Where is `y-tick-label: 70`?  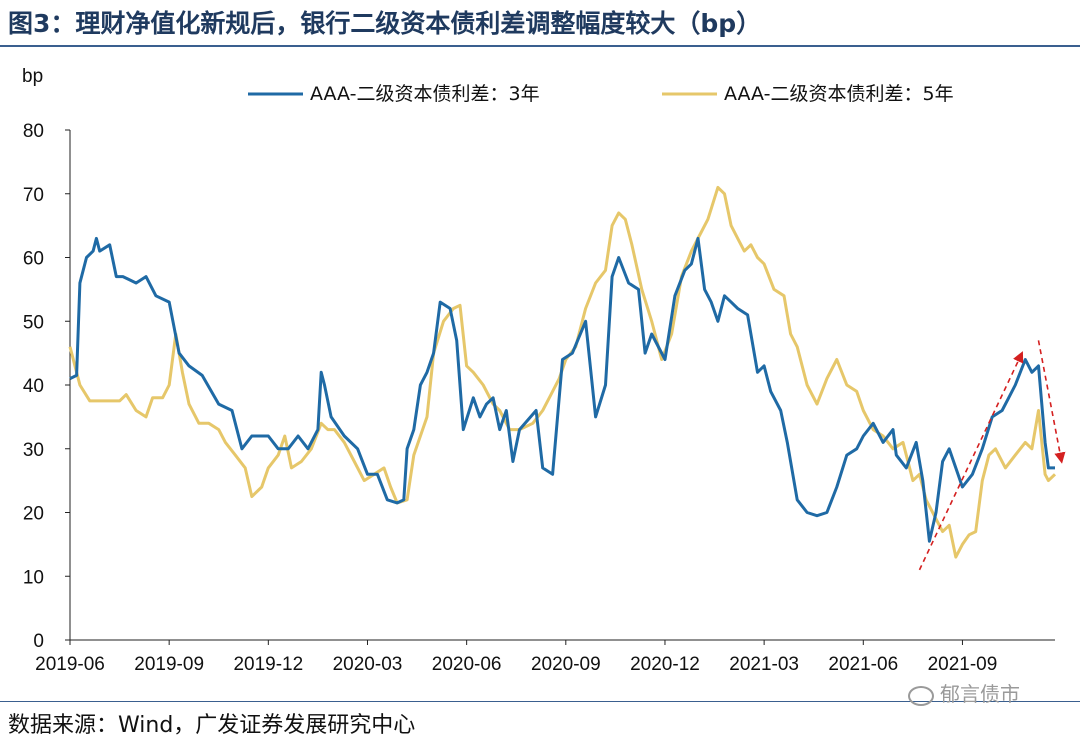
y-tick-label: 70 is located at coordinates (33, 195).